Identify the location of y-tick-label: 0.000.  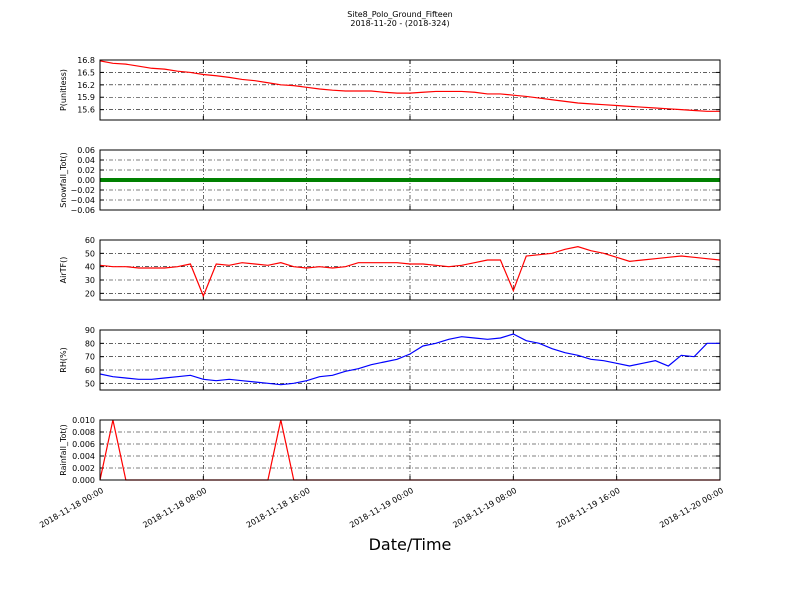
(83, 480).